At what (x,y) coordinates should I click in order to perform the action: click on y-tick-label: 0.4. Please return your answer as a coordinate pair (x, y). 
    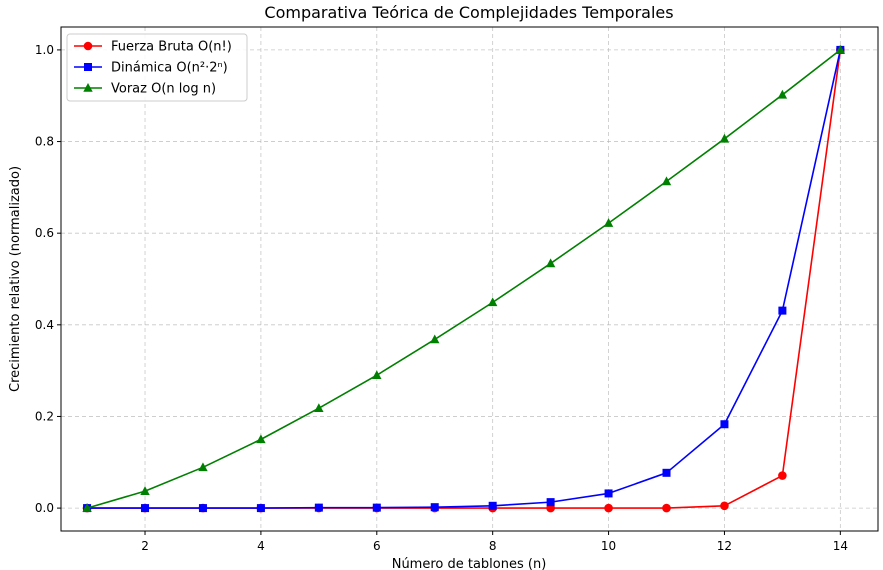
    Looking at the image, I should click on (44, 325).